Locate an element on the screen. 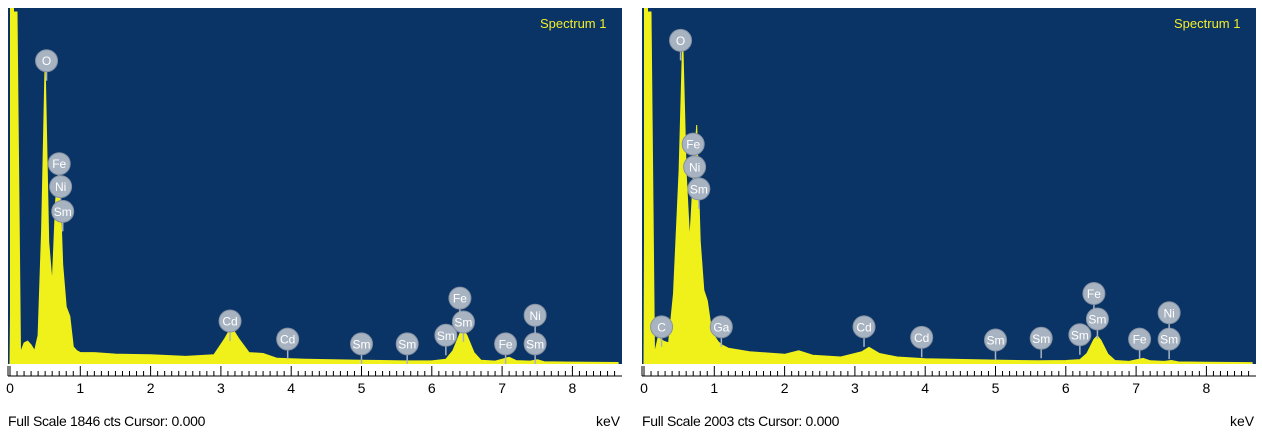 The width and height of the screenshot is (1262, 434). peak-label-c: C is located at coordinates (662, 331).